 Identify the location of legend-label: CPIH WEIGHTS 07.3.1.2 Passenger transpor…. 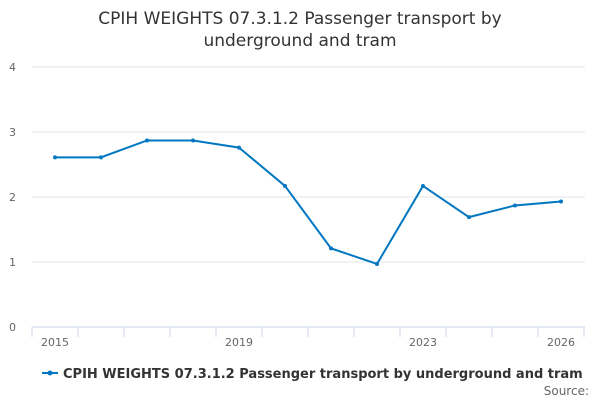
(323, 374).